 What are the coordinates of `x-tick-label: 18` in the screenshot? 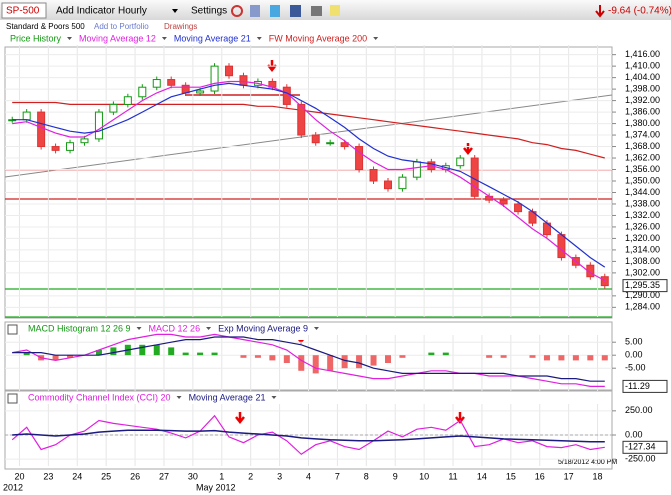 It's located at (598, 476).